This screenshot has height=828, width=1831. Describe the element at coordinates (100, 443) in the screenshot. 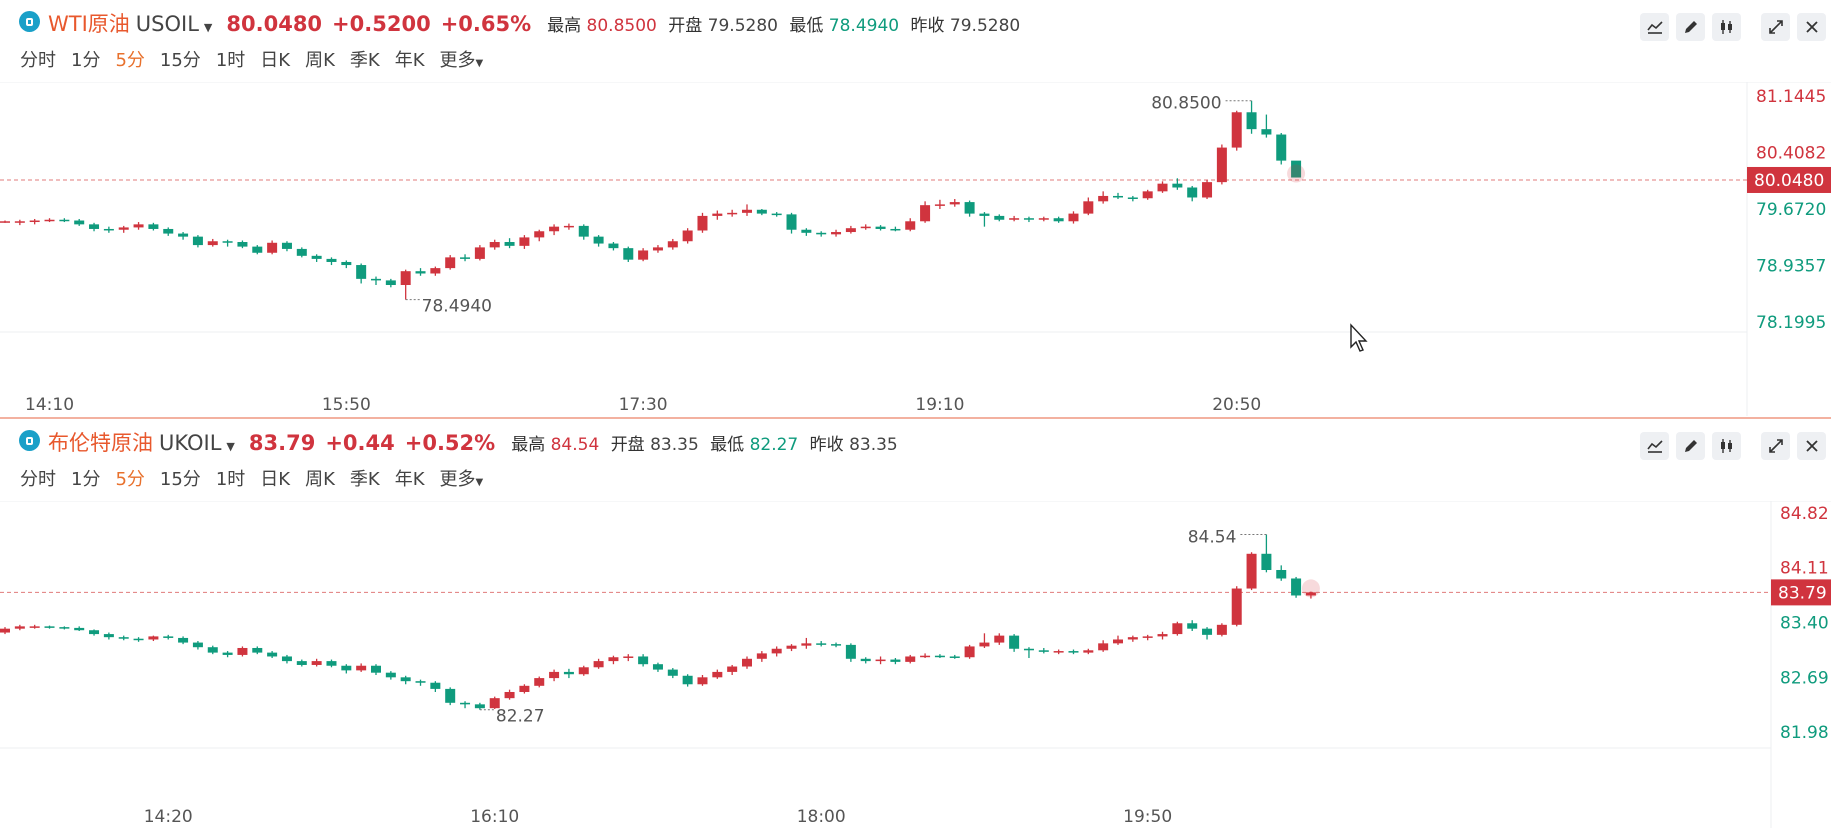

I see `symbol-name: 布伦特原油` at that location.